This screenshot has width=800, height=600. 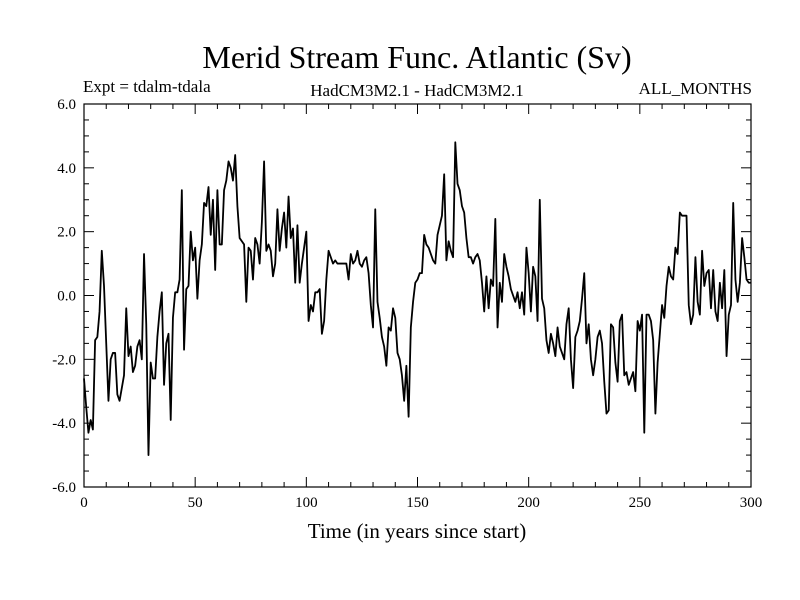 What do you see at coordinates (640, 503) in the screenshot?
I see `x-tick-label: 250` at bounding box center [640, 503].